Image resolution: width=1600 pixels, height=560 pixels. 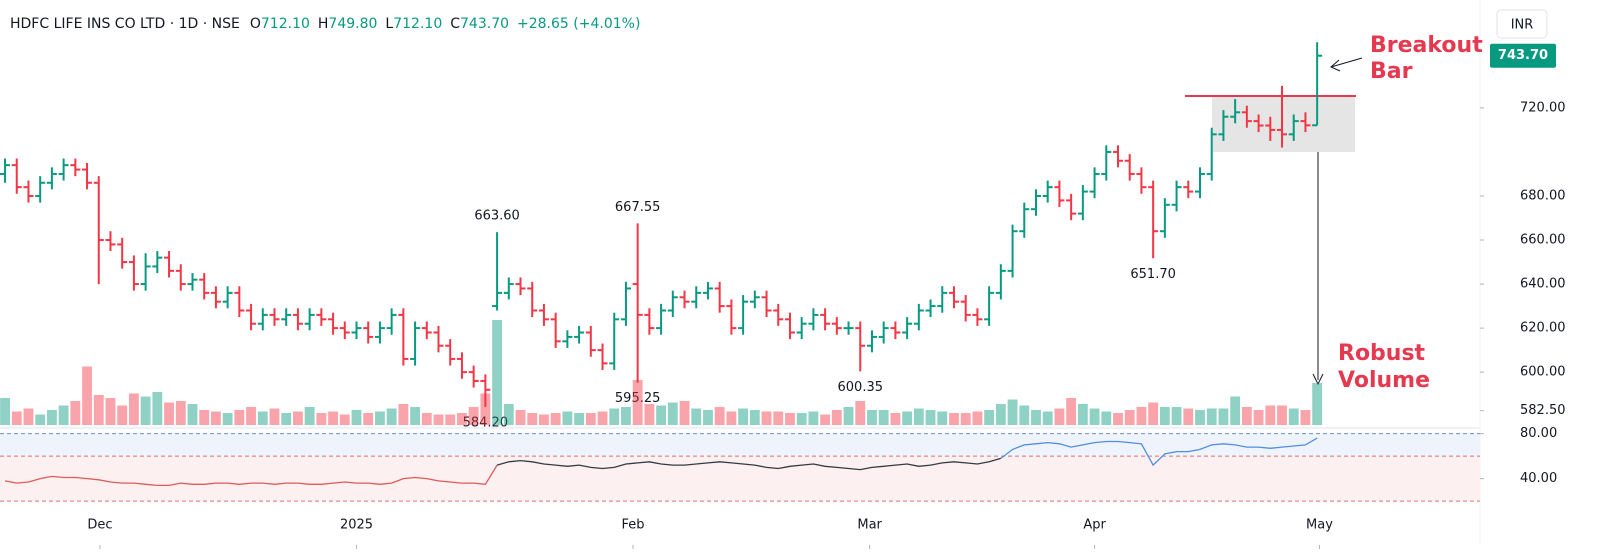 What do you see at coordinates (869, 525) in the screenshot?
I see `x-tick-label: Mar` at bounding box center [869, 525].